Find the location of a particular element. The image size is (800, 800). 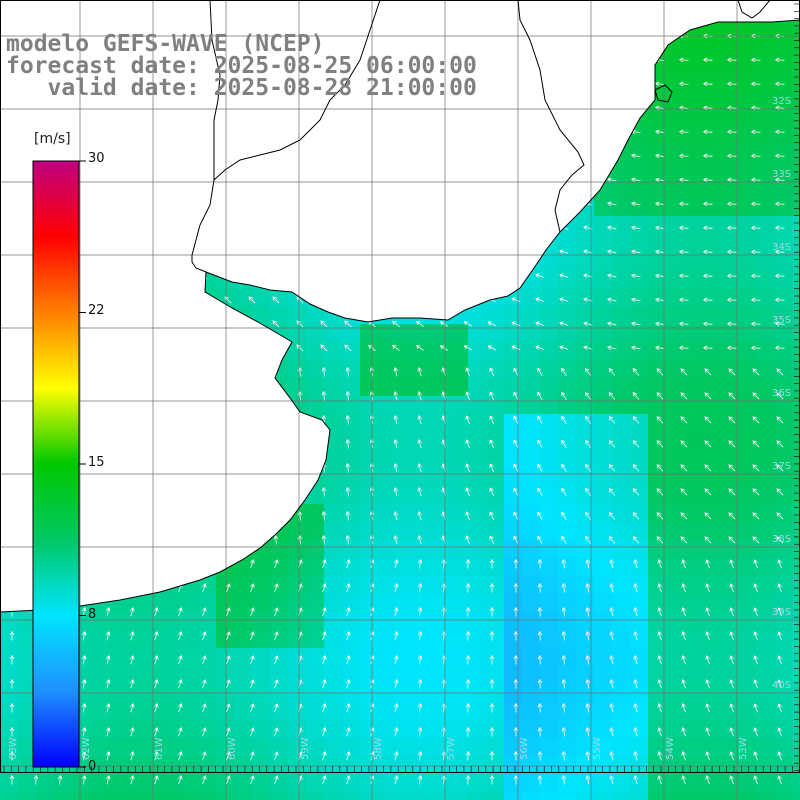

longitude-label: 55W is located at coordinates (597, 748).